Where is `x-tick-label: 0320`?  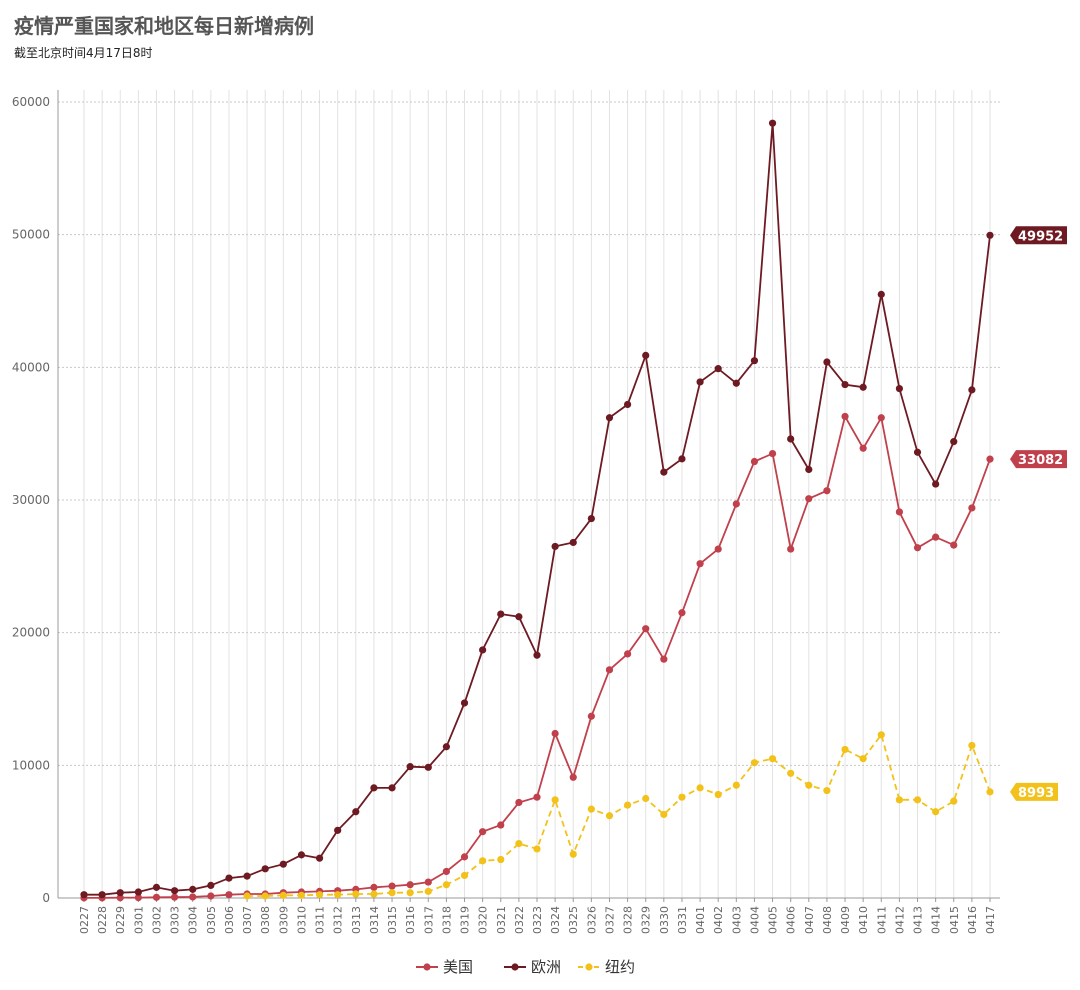
x-tick-label: 0320 is located at coordinates (483, 920).